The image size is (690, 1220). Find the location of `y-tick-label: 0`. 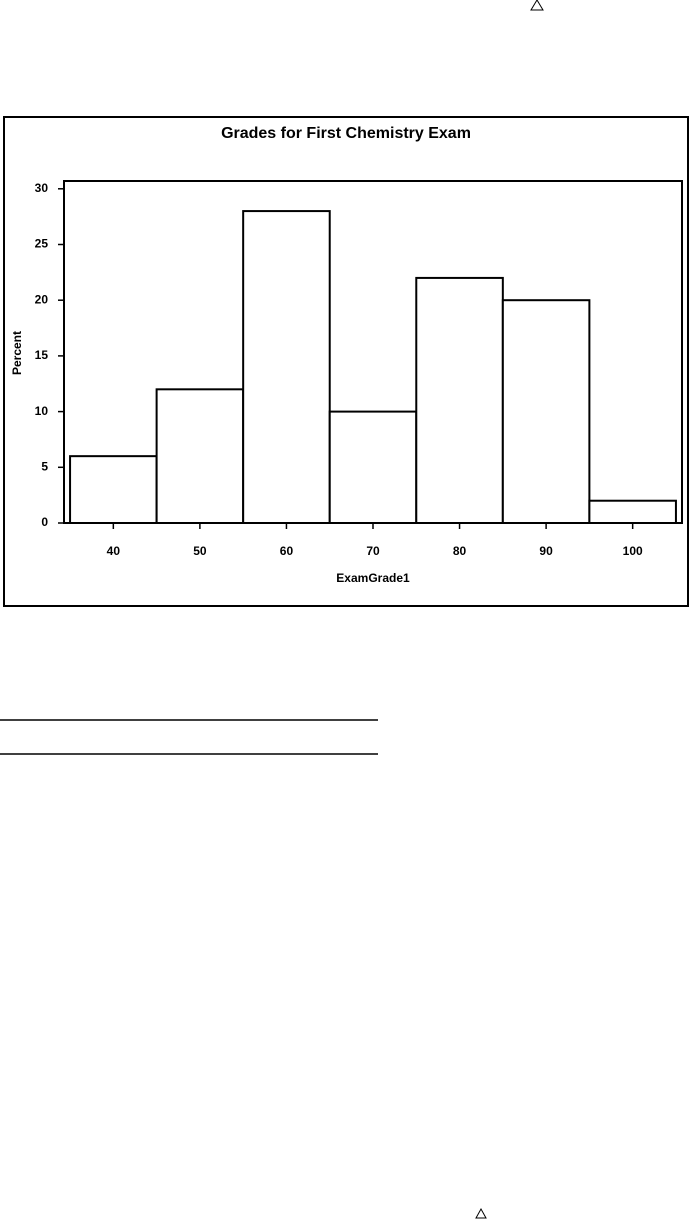

y-tick-label: 0 is located at coordinates (44, 522).